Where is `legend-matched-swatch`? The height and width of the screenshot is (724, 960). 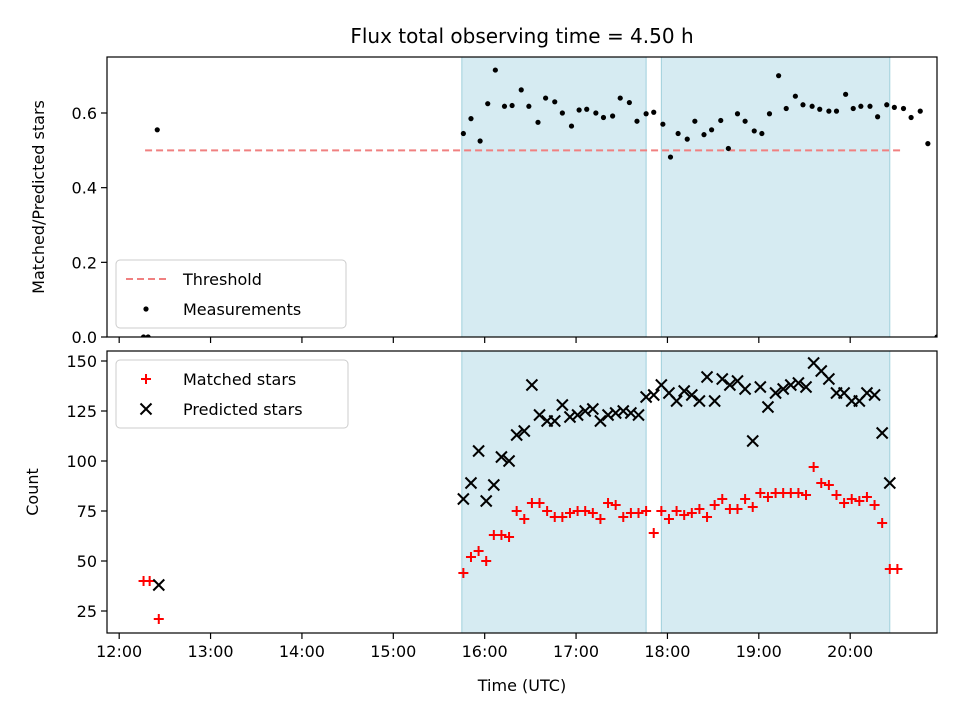
legend-matched-swatch is located at coordinates (146, 379).